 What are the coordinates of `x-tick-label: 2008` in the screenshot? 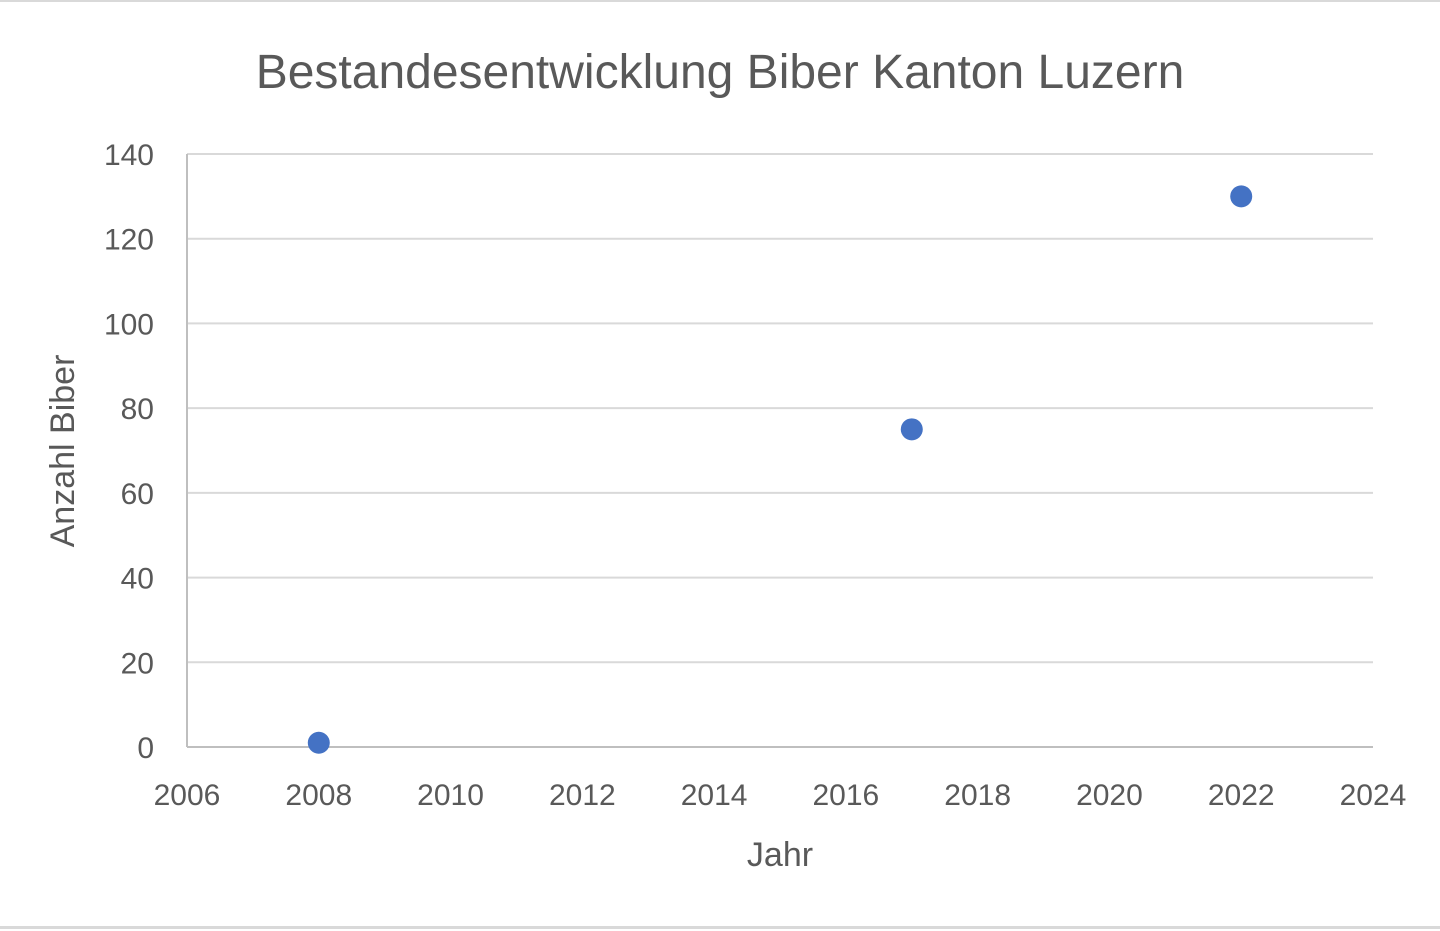 It's located at (318, 795).